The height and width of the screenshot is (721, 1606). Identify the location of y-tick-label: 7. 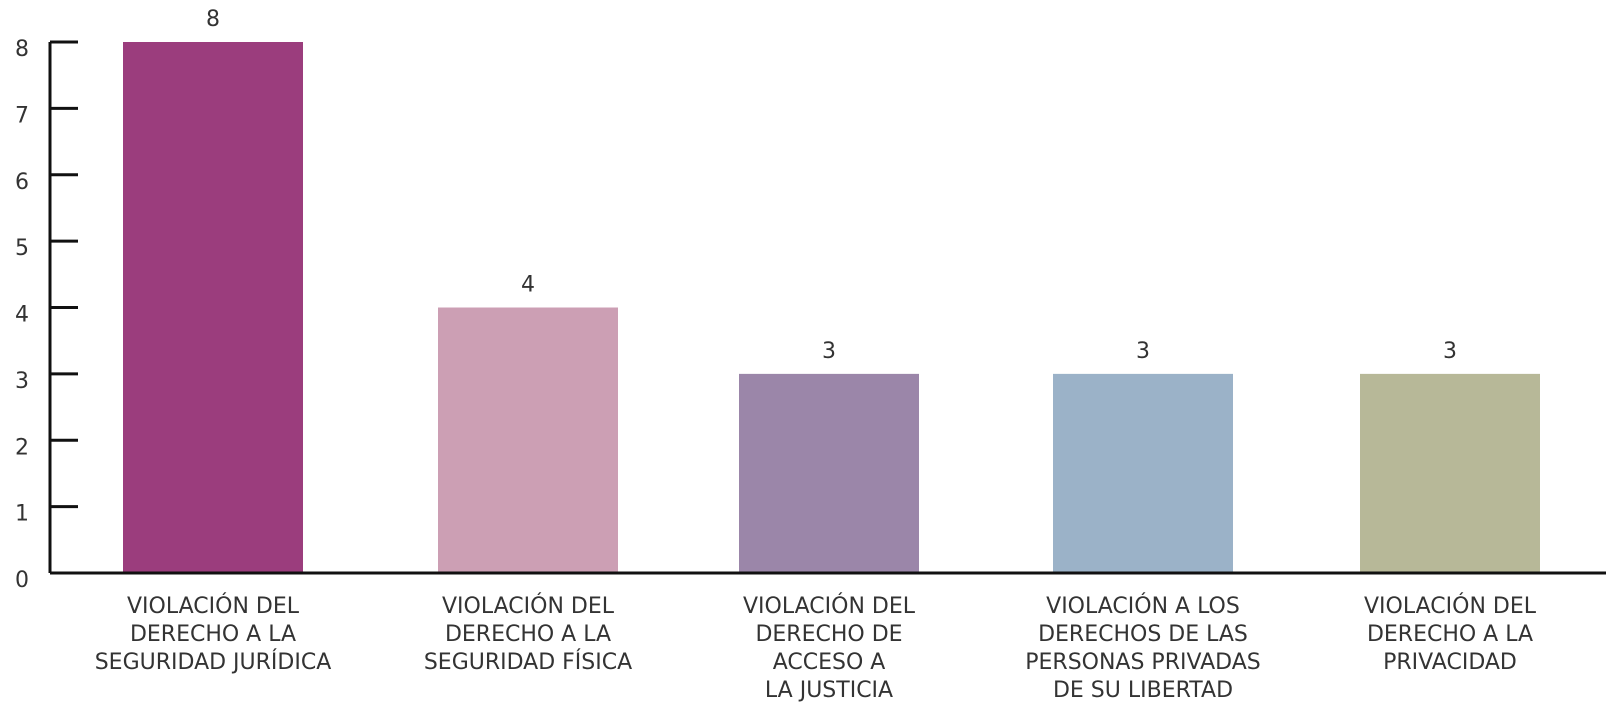
(22, 115).